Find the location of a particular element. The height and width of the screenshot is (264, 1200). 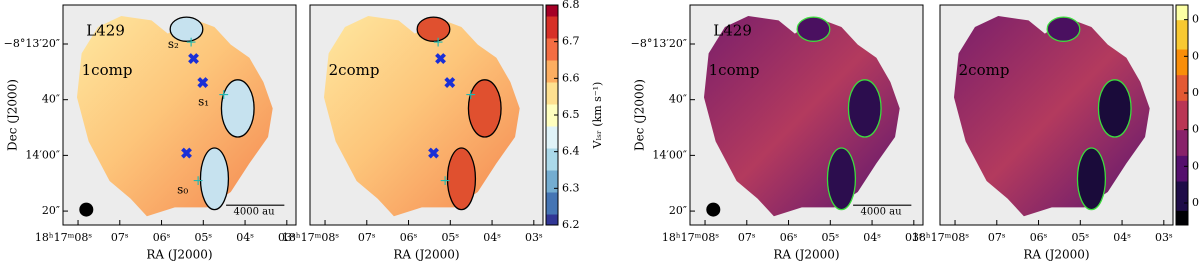

colorbar-label: Vₗₛᵣ (km s⁻¹) is located at coordinates (597, 116).